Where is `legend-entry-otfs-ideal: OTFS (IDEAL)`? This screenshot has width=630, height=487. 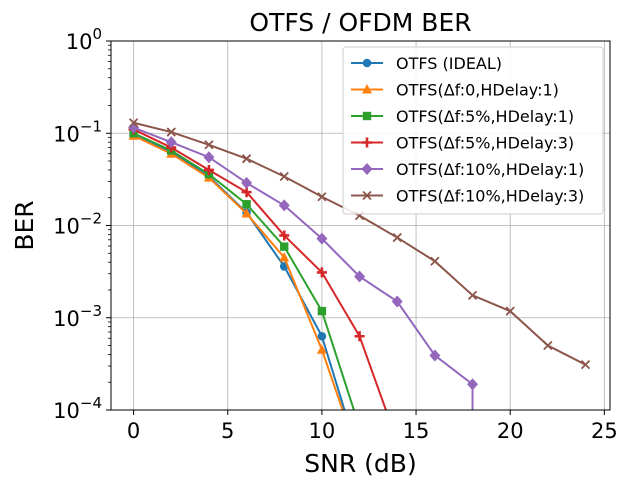 legend-entry-otfs-ideal: OTFS (IDEAL) is located at coordinates (426, 63).